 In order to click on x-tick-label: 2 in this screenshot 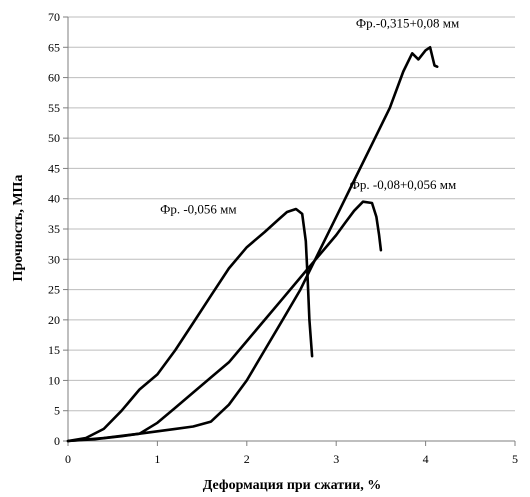, I will do `click(247, 459)`.